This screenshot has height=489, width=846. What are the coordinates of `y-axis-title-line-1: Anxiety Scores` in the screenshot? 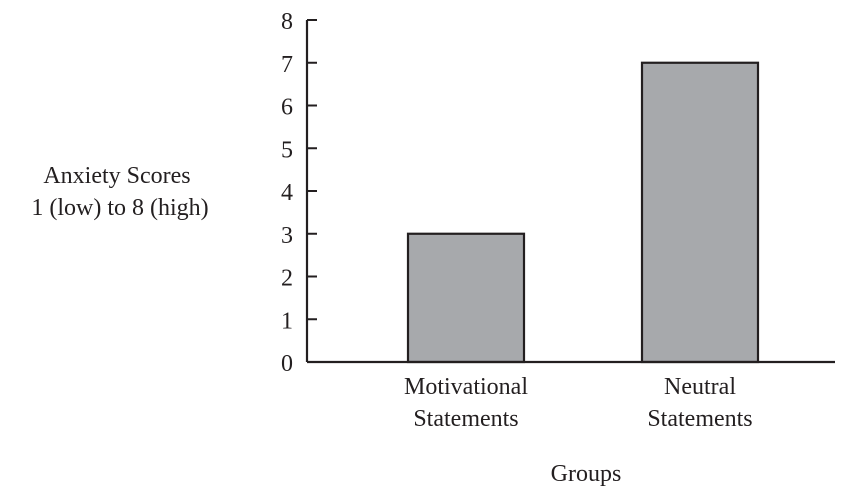 It's located at (116, 176).